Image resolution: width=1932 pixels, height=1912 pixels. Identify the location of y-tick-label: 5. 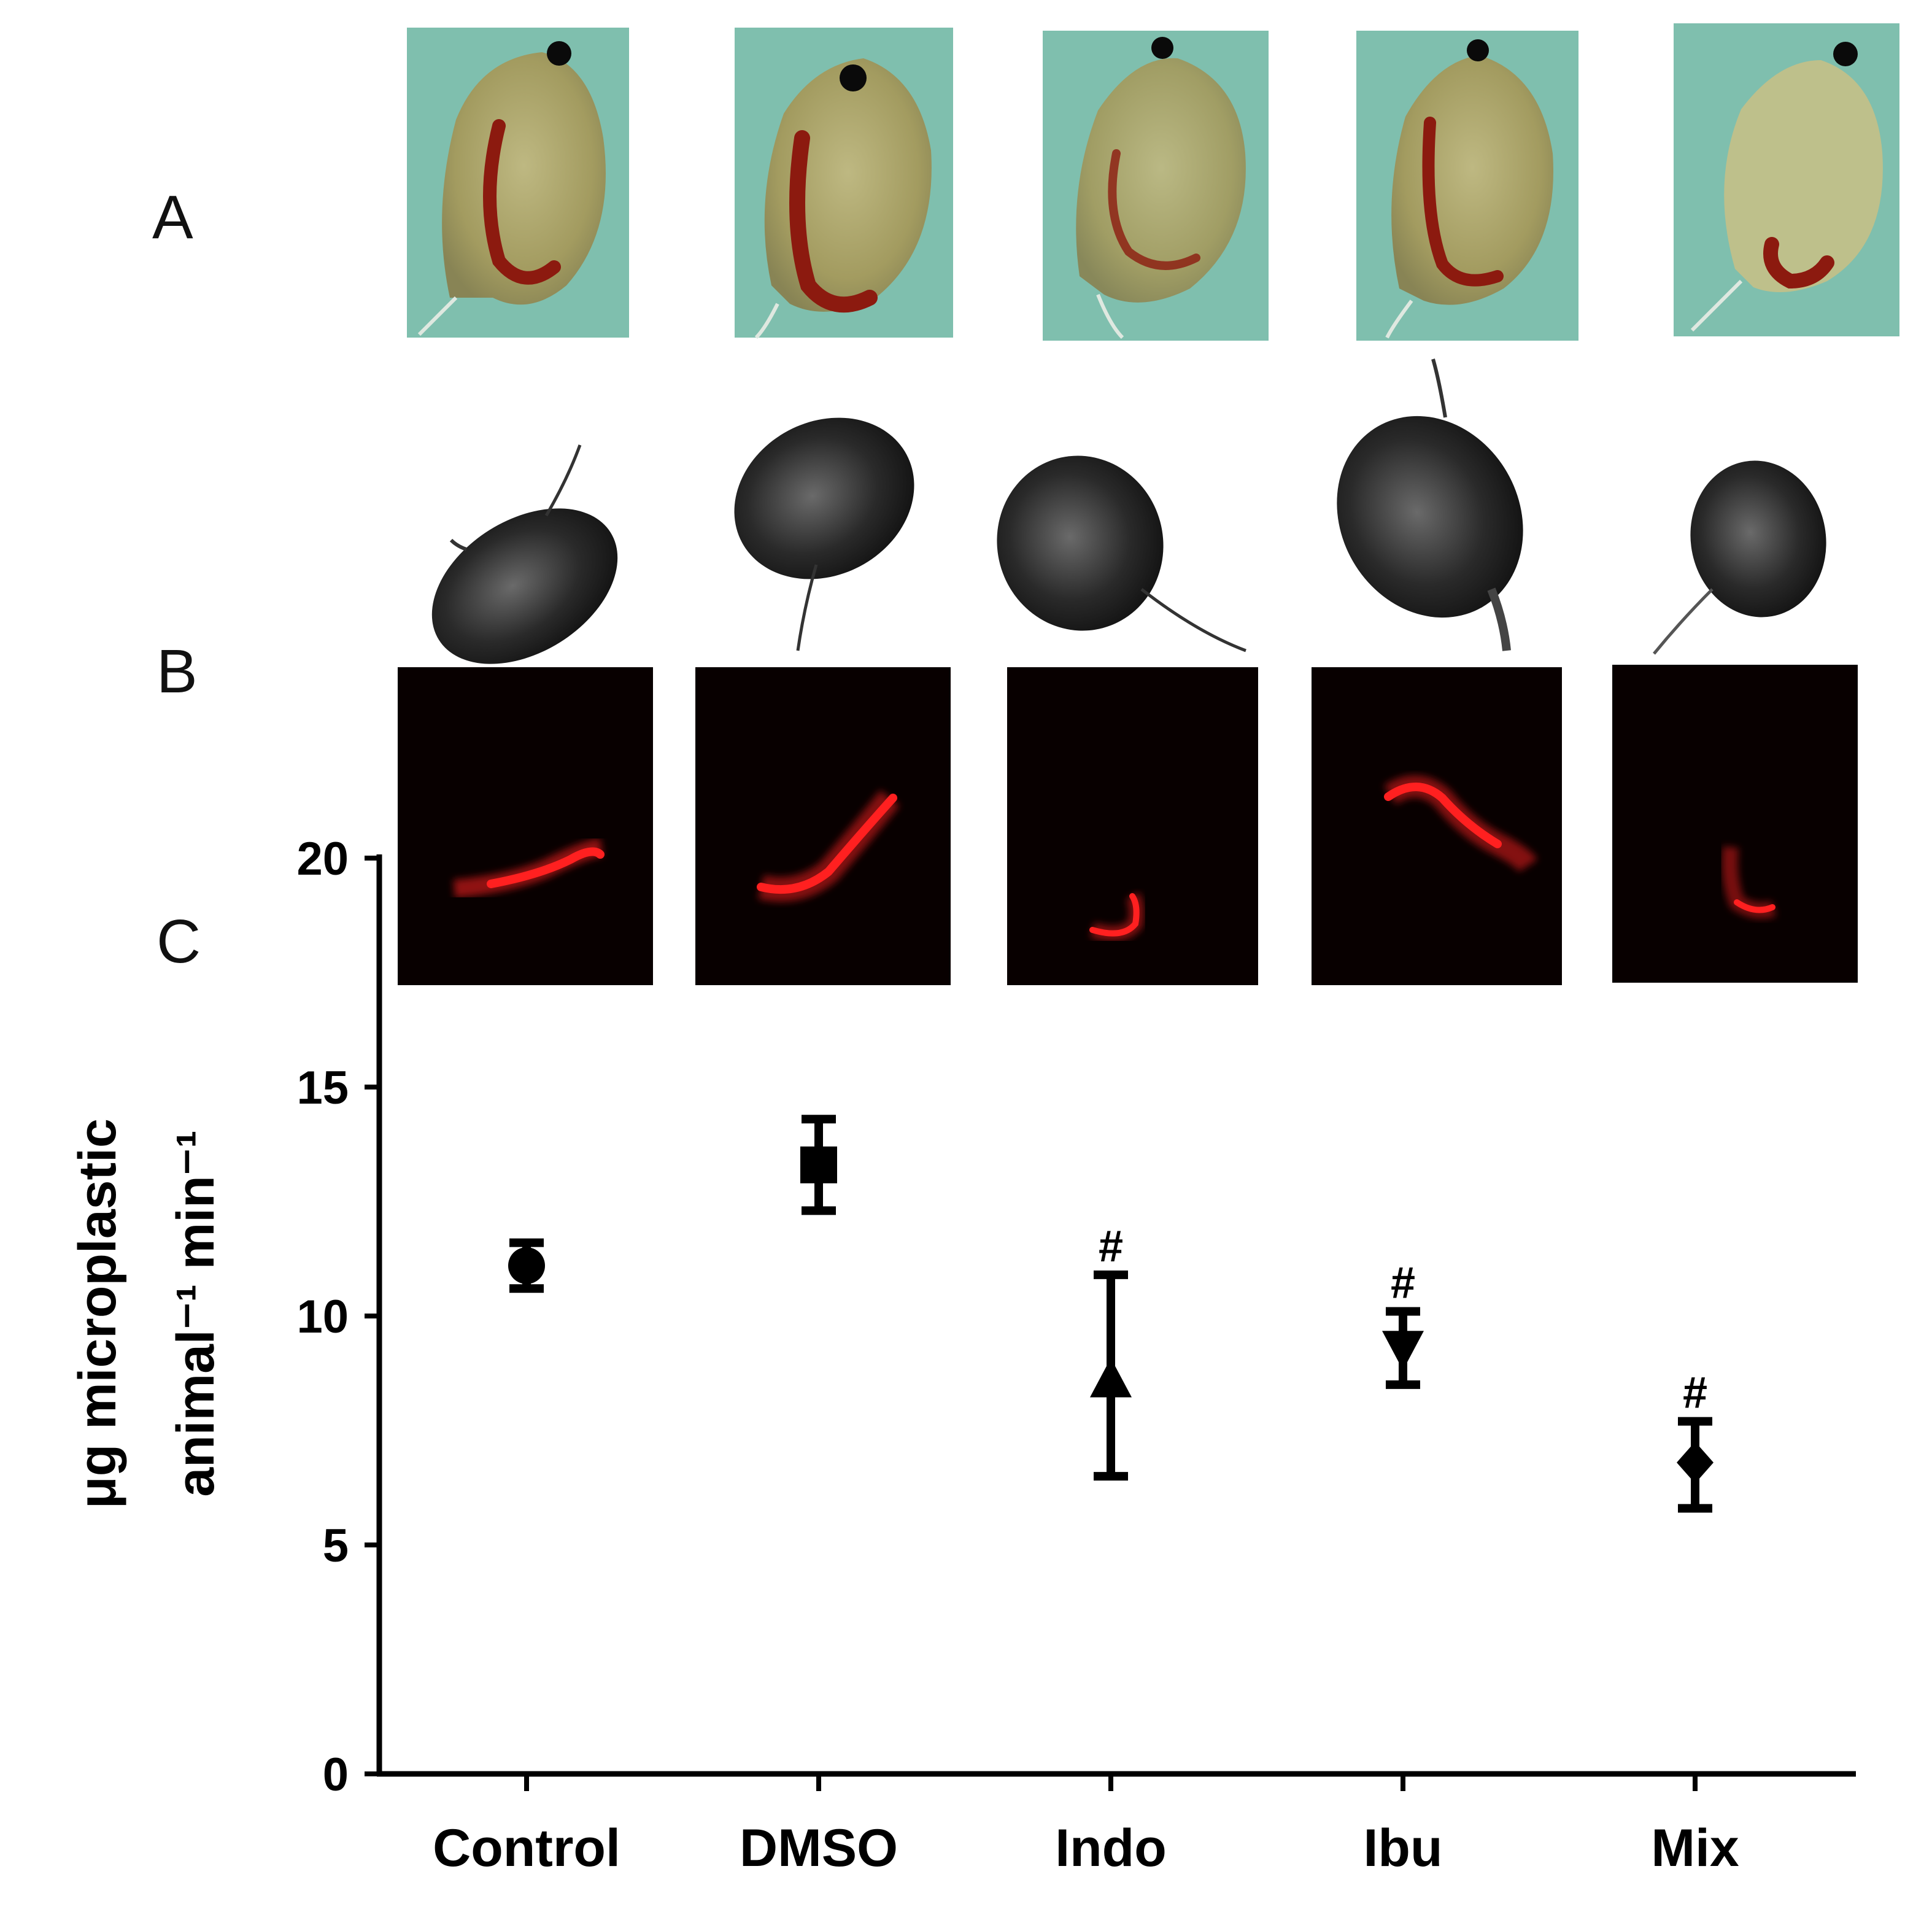
(336, 1546).